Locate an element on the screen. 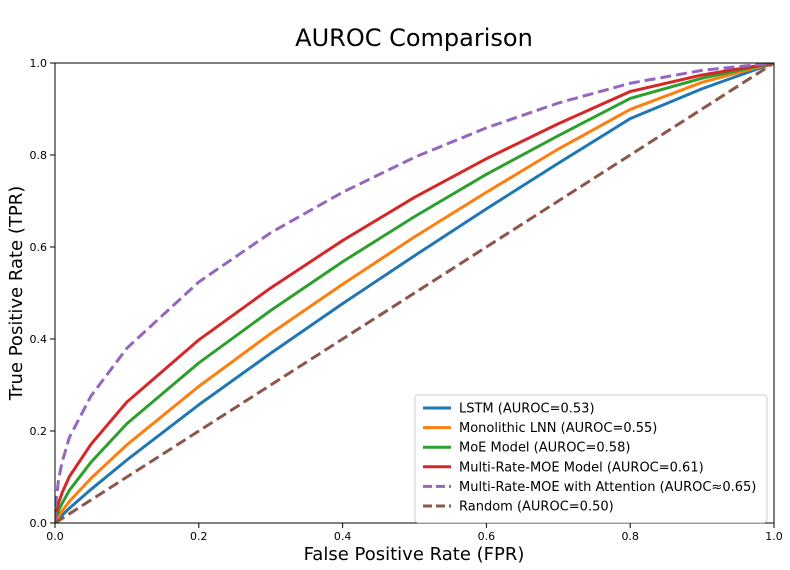  legend-box is located at coordinates (591, 459).